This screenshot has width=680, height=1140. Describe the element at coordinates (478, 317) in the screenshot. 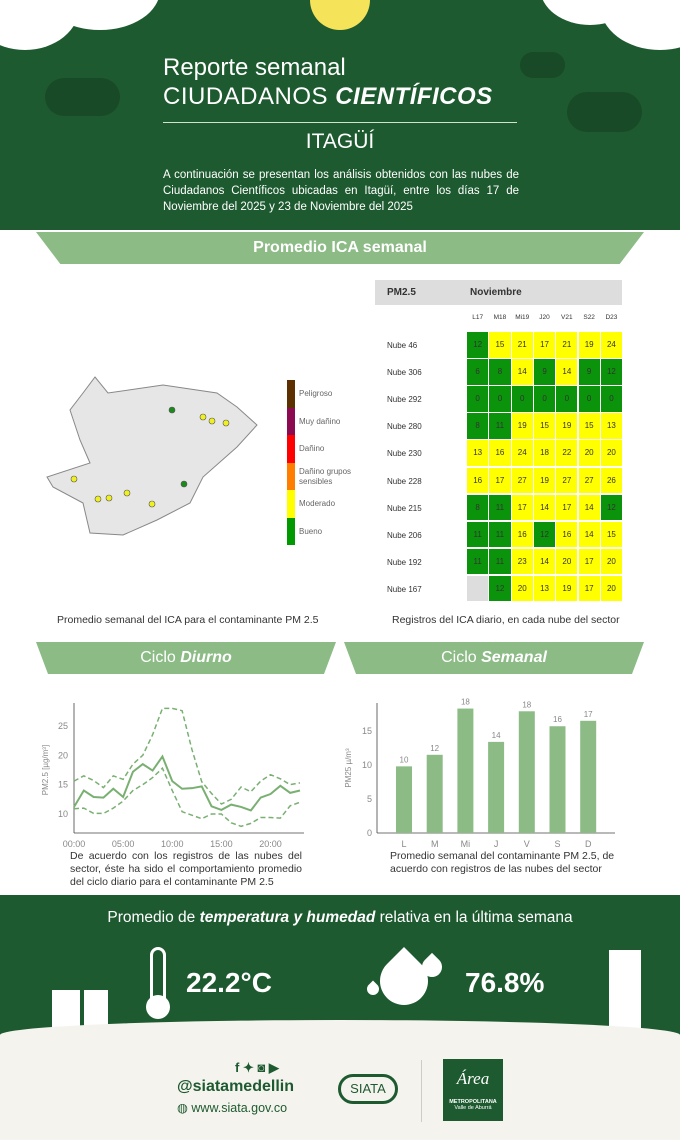

I see `day-header: L17` at that location.